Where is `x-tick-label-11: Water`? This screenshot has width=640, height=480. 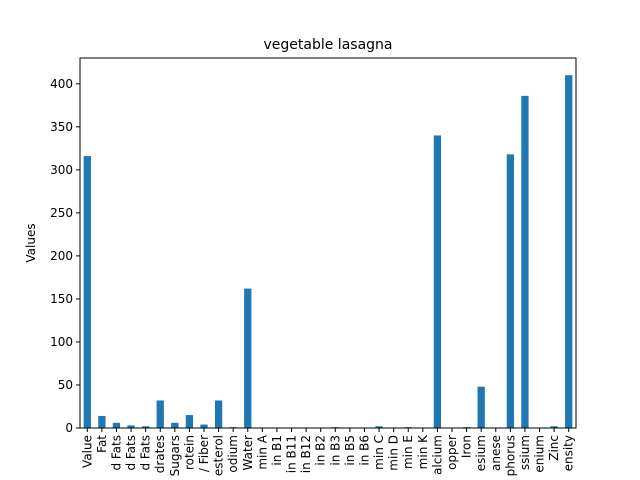 x-tick-label-11: Water is located at coordinates (248, 453).